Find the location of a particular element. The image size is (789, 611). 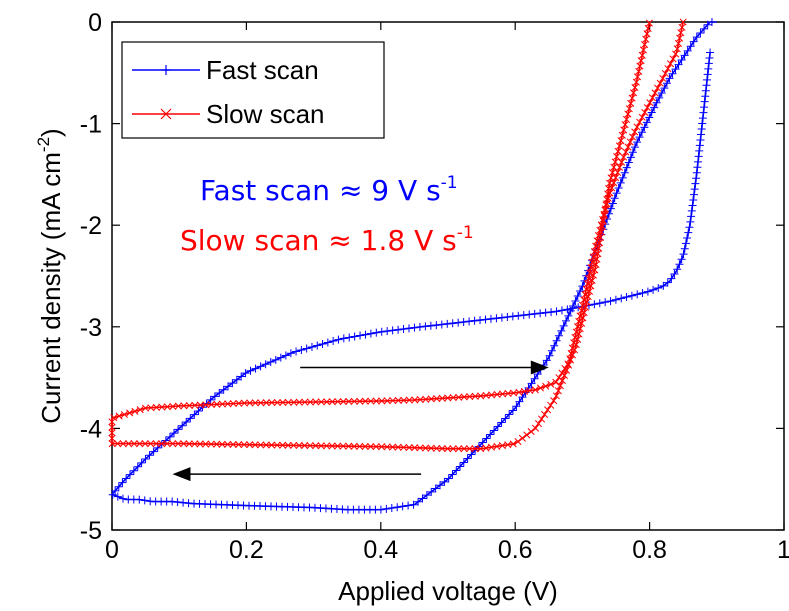

y-tick-label: -1 is located at coordinates (91, 125).